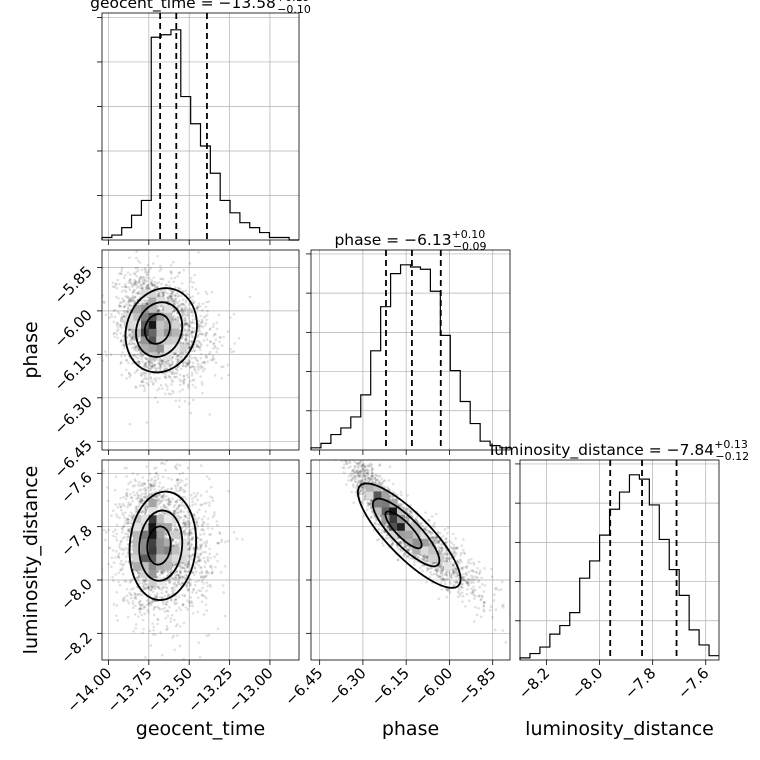  Describe the element at coordinates (161, 330) in the screenshot. I see `contour-line` at that location.